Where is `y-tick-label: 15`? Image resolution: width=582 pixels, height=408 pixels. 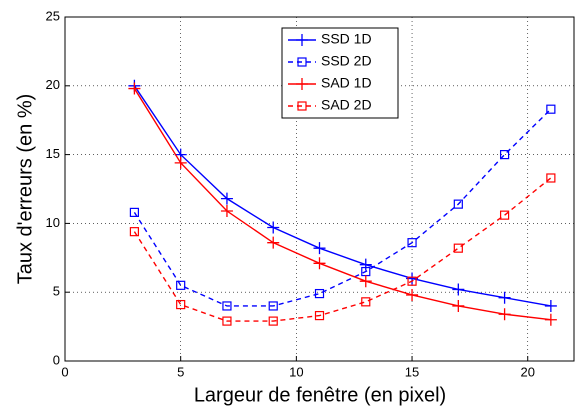 y-tick-label: 15 is located at coordinates (53, 153).